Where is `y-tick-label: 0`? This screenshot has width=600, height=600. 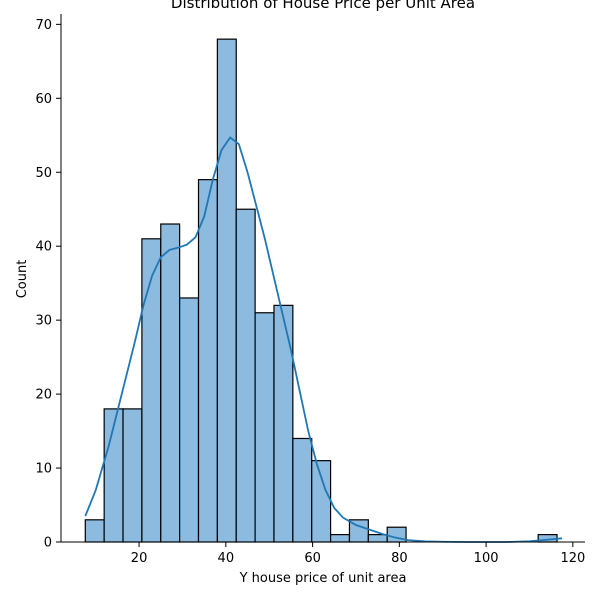
y-tick-label: 0 is located at coordinates (48, 543).